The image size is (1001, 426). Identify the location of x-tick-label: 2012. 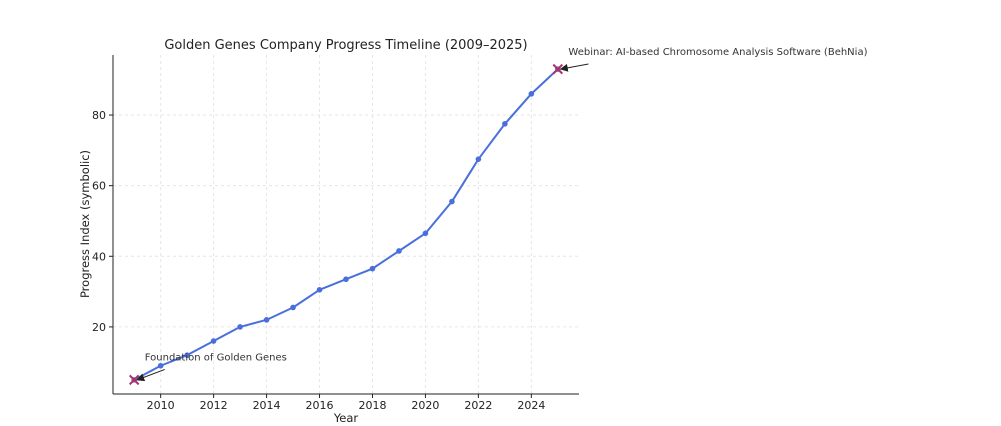
(214, 405).